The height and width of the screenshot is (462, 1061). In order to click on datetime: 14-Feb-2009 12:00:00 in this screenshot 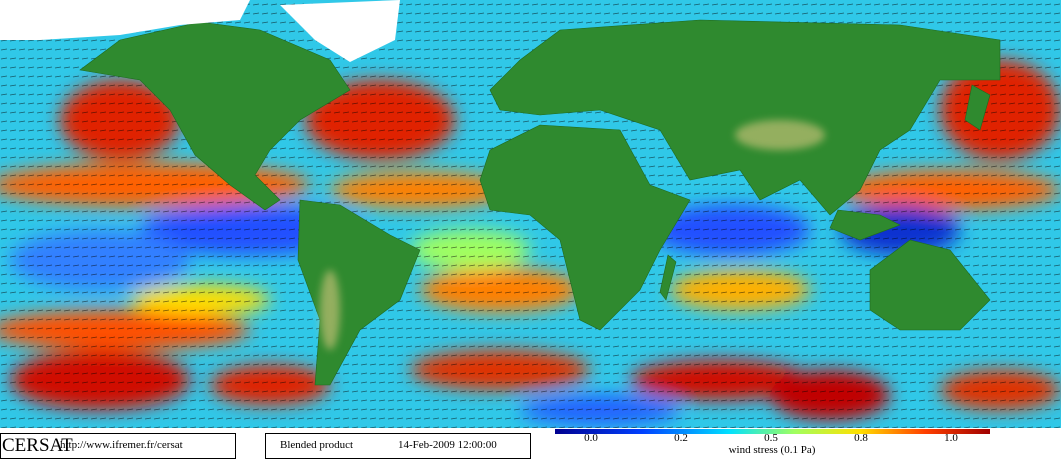, I will do `click(447, 445)`.